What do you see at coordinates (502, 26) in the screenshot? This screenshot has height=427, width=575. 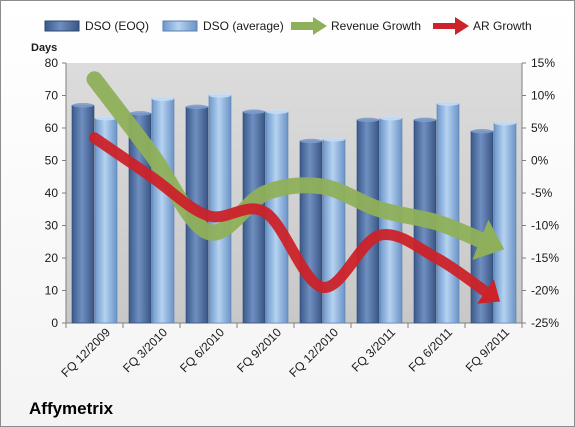 I see `legend-label-ar-growth: AR Growth` at bounding box center [502, 26].